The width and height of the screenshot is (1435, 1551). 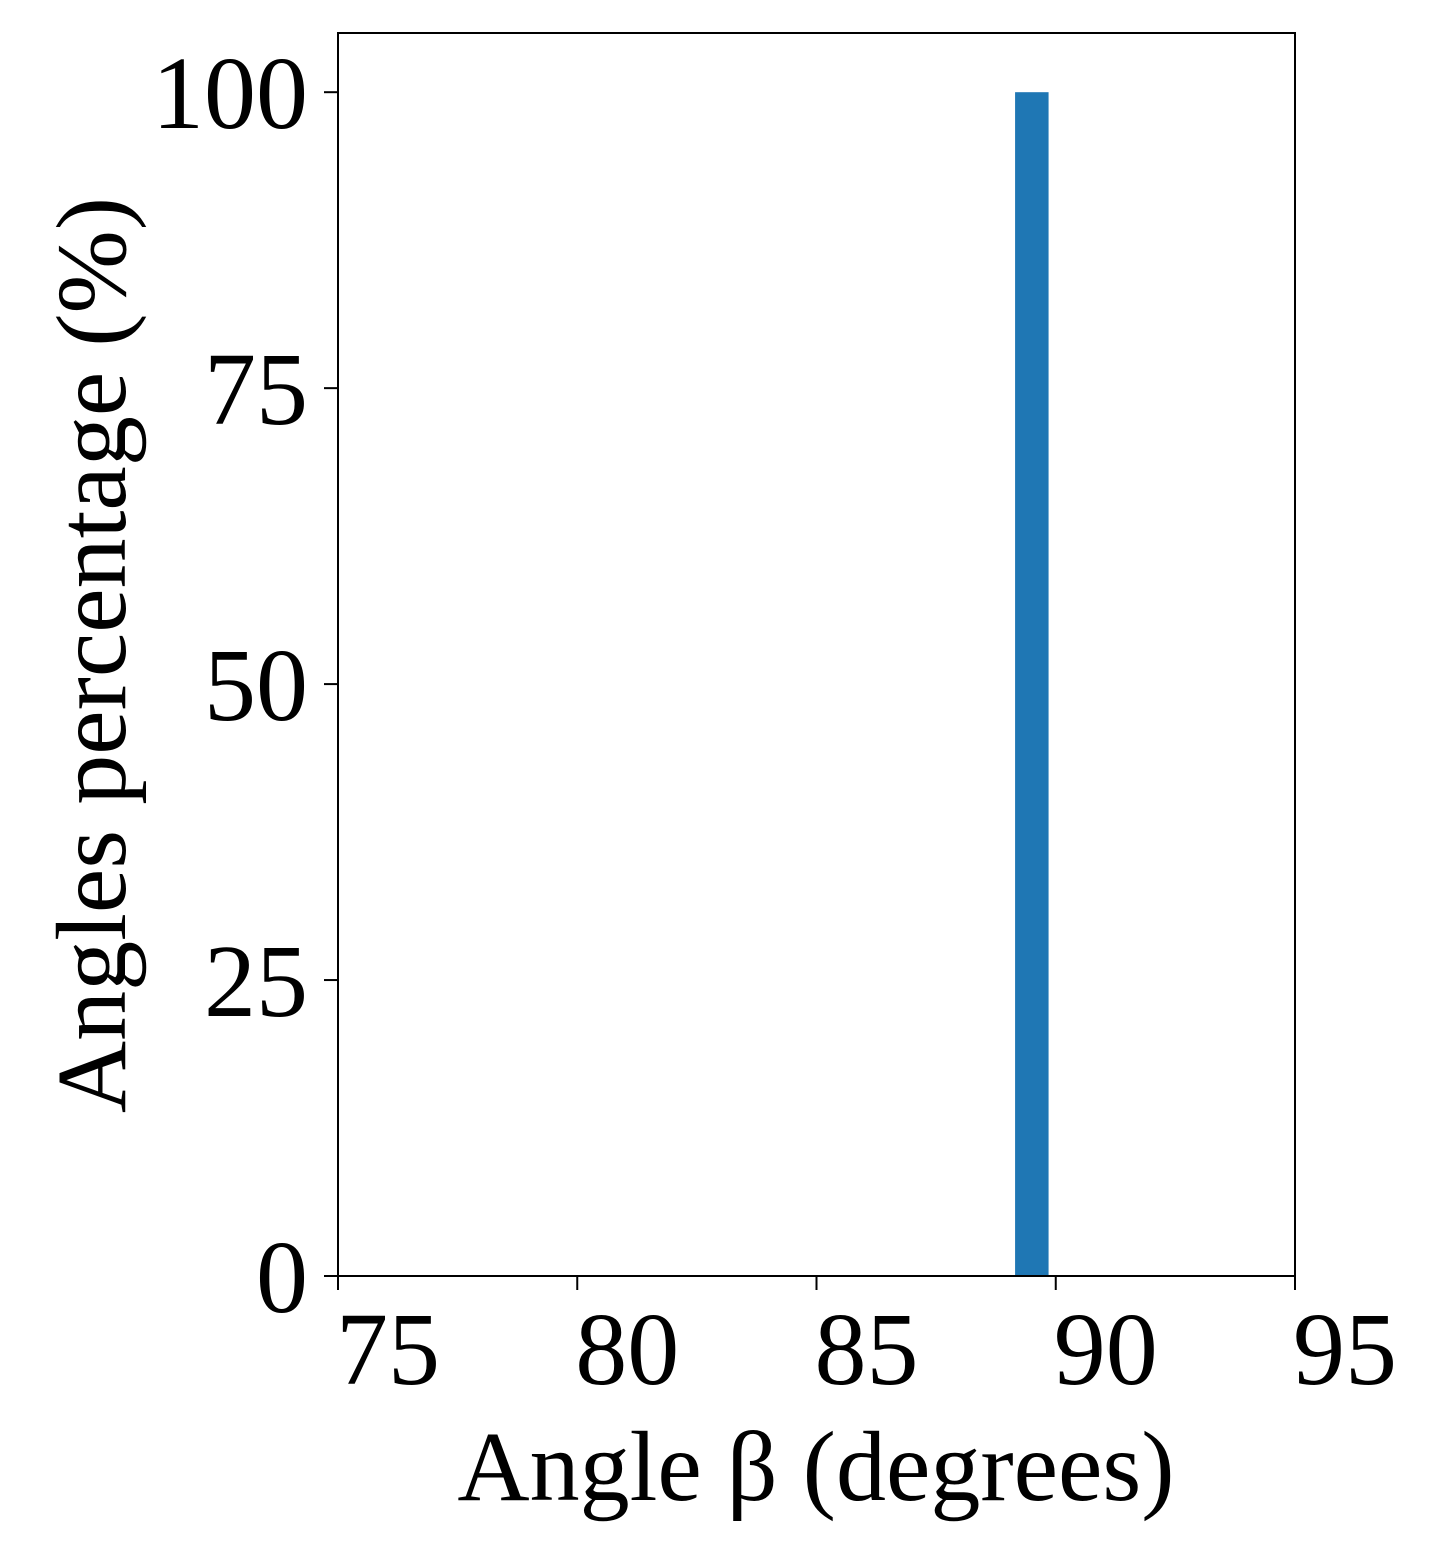 What do you see at coordinates (1106, 1349) in the screenshot?
I see `x-tick-label: 90` at bounding box center [1106, 1349].